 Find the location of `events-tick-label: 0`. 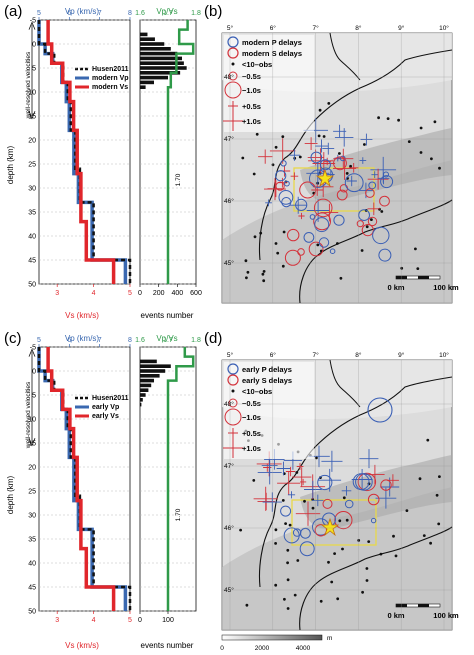

events-tick-label: 0 is located at coordinates (140, 620).